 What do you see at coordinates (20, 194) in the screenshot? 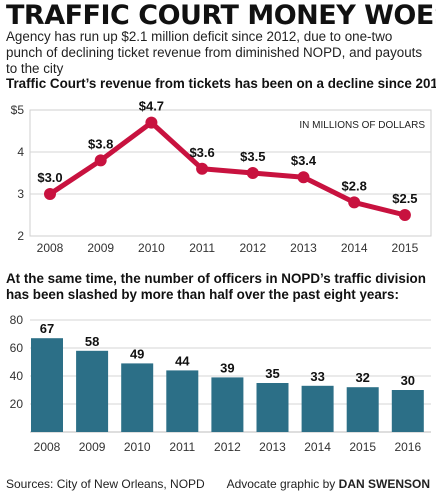
I see `y-tick-label: 3` at bounding box center [20, 194].